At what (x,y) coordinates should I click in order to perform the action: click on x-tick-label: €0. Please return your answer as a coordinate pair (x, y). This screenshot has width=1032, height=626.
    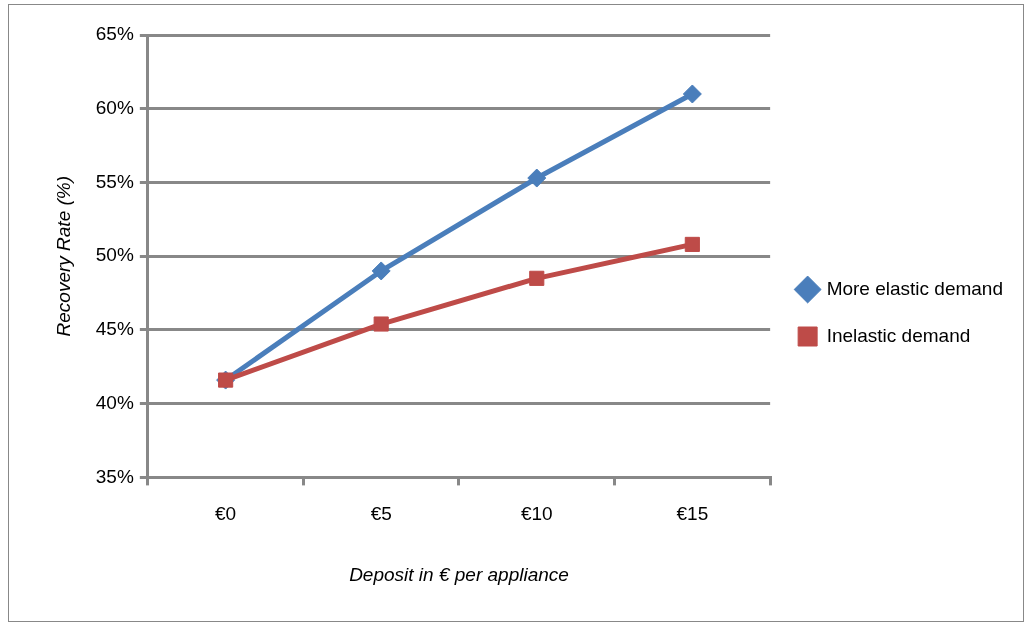
    Looking at the image, I should click on (226, 514).